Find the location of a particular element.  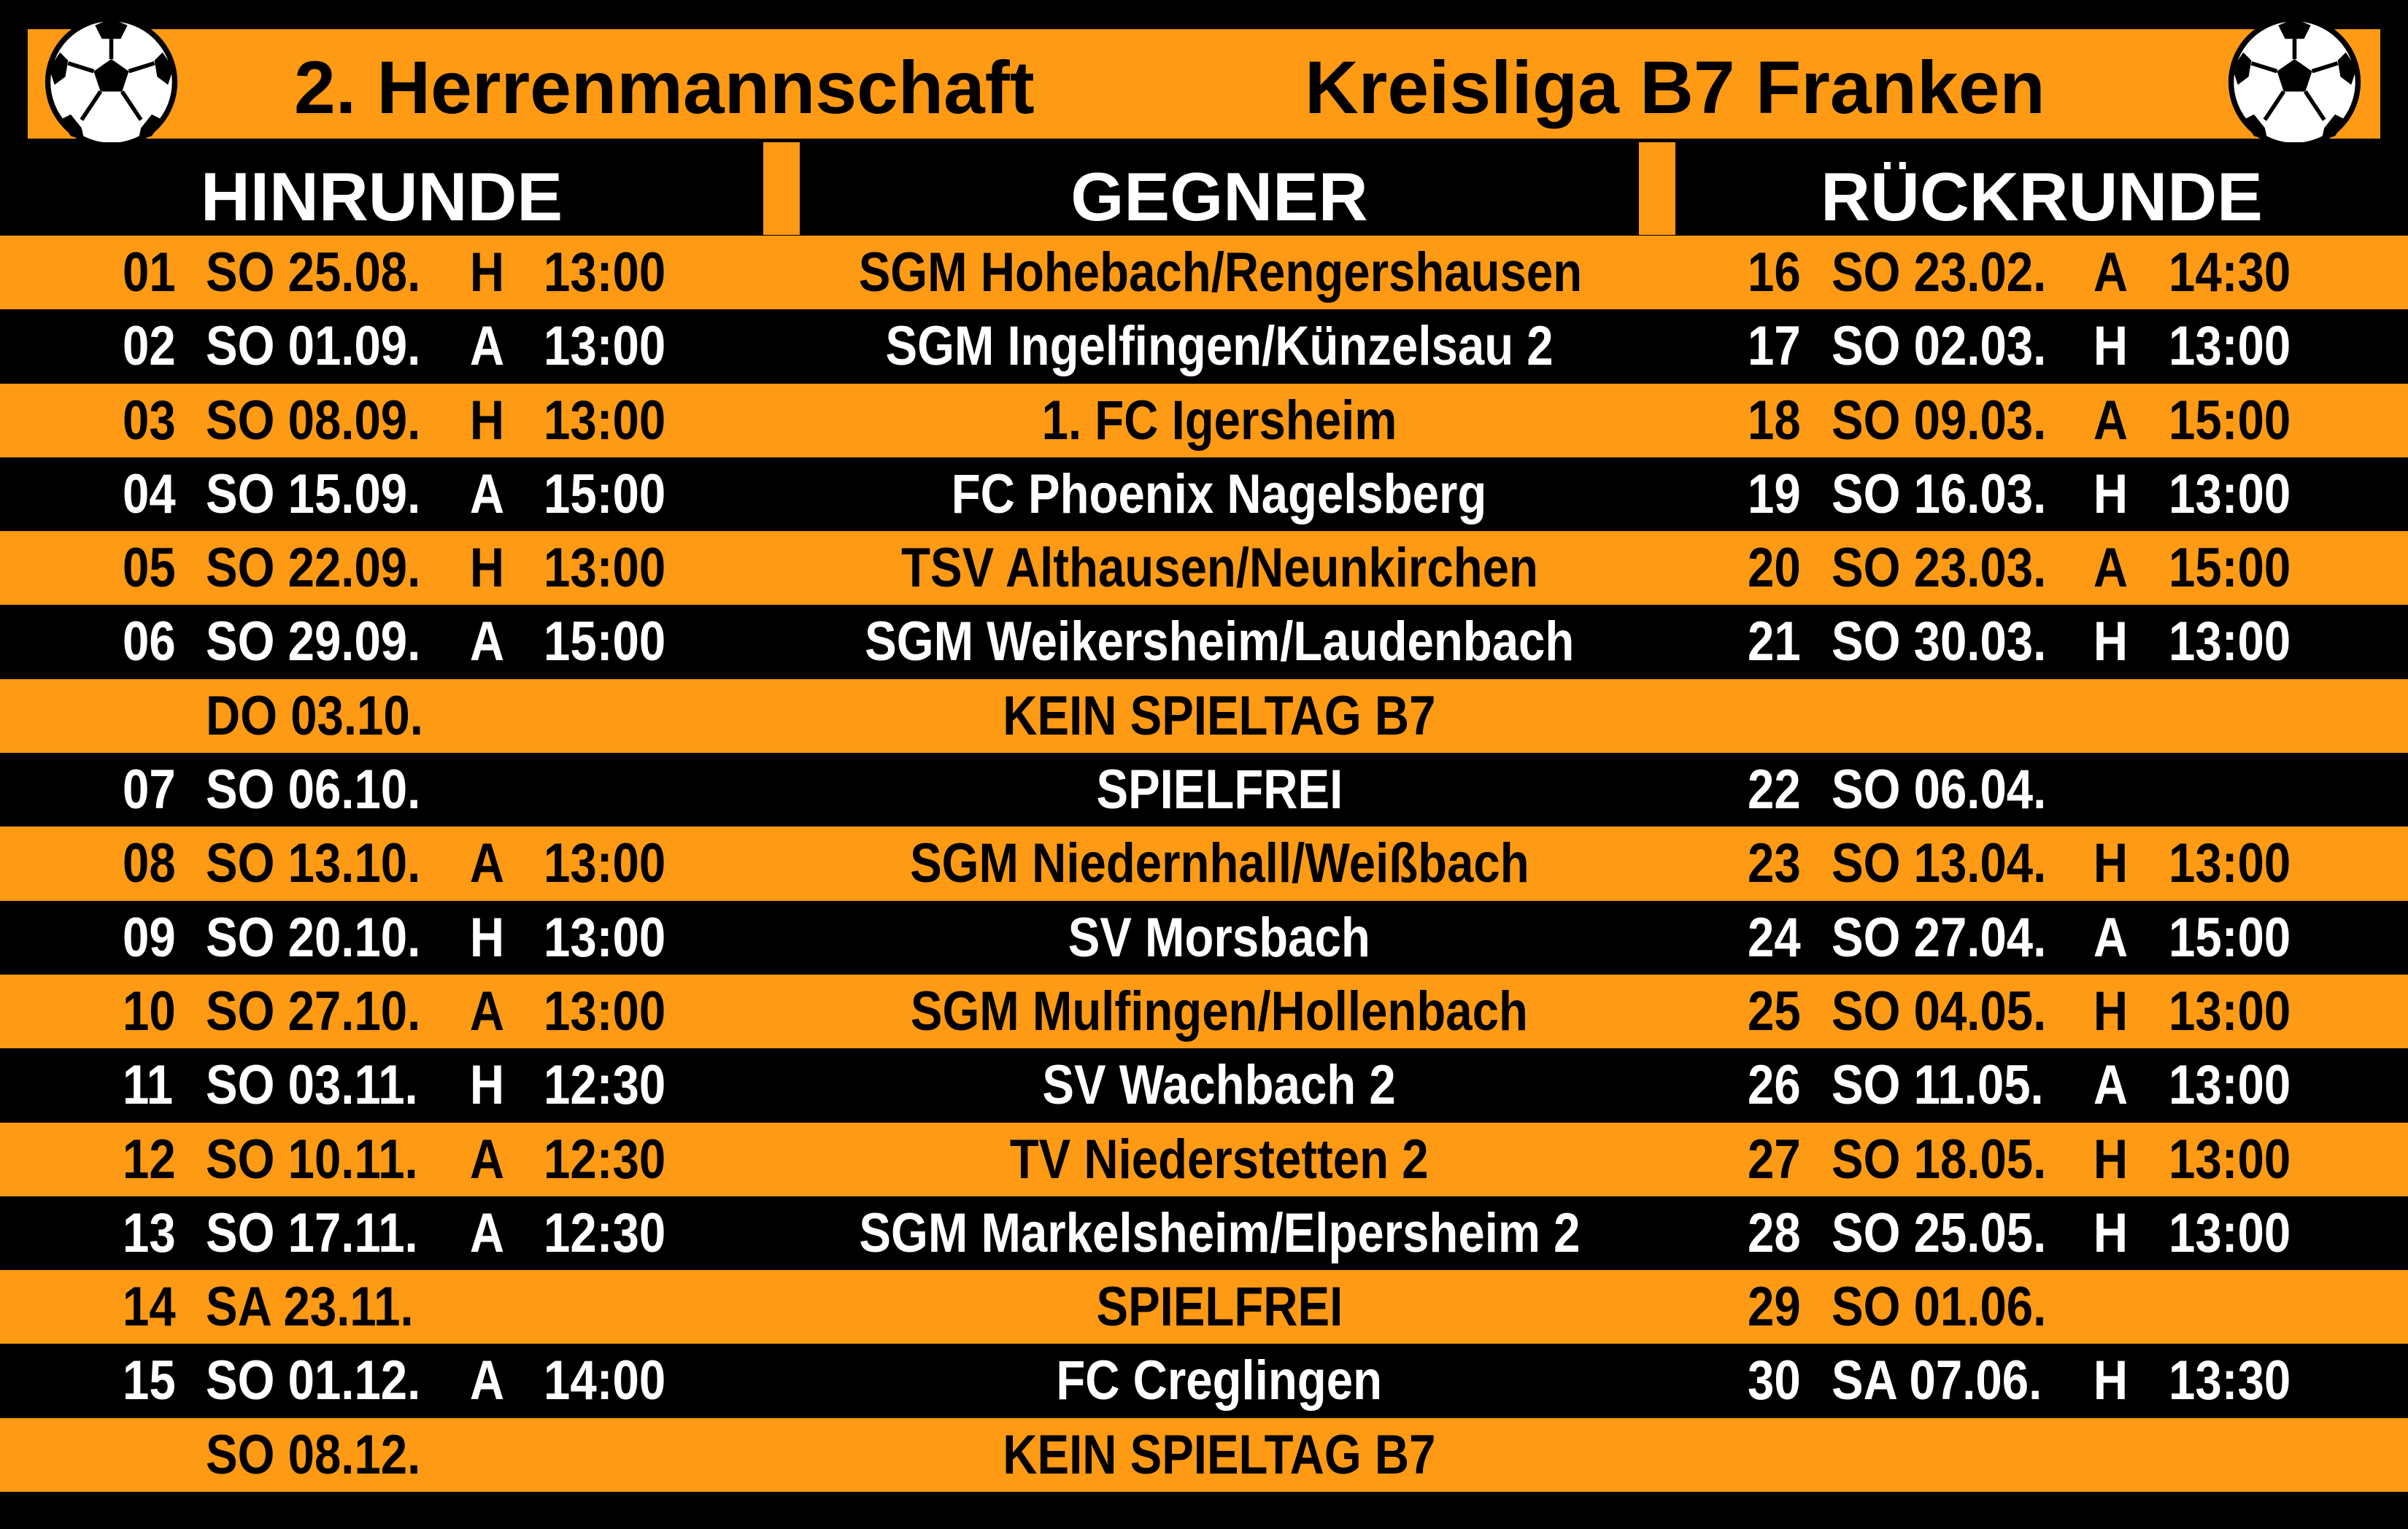

match-date: SO 01.12. is located at coordinates (313, 1381).